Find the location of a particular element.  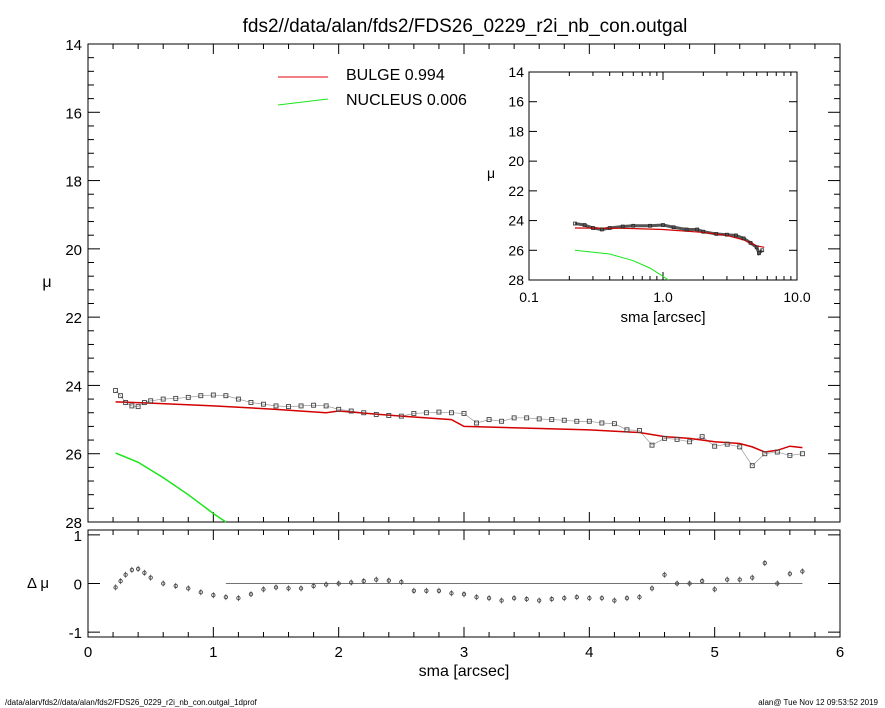

inset-y-tick-label: 22 is located at coordinates (516, 191).